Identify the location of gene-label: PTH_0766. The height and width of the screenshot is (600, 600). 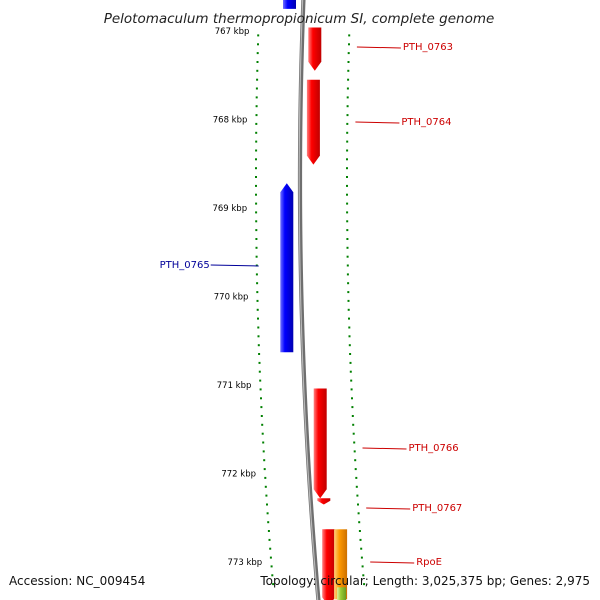
(434, 448).